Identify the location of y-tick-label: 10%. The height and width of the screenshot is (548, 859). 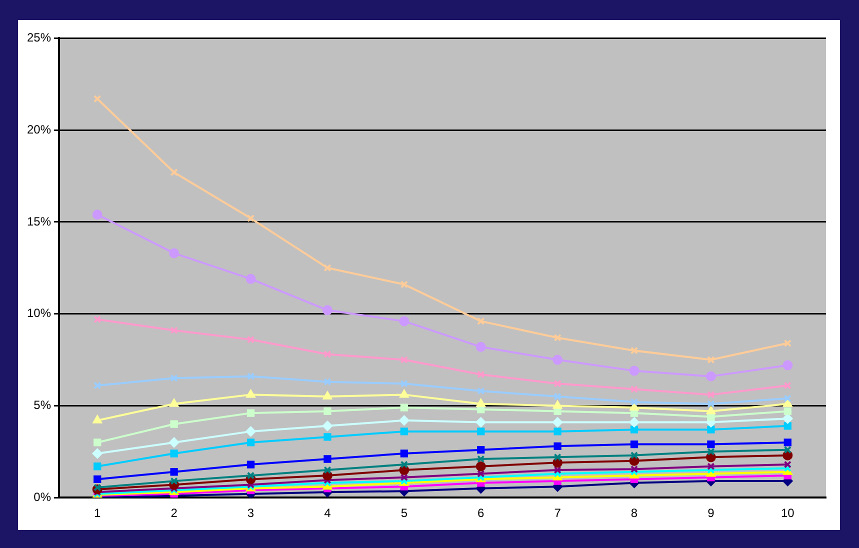
(39, 313).